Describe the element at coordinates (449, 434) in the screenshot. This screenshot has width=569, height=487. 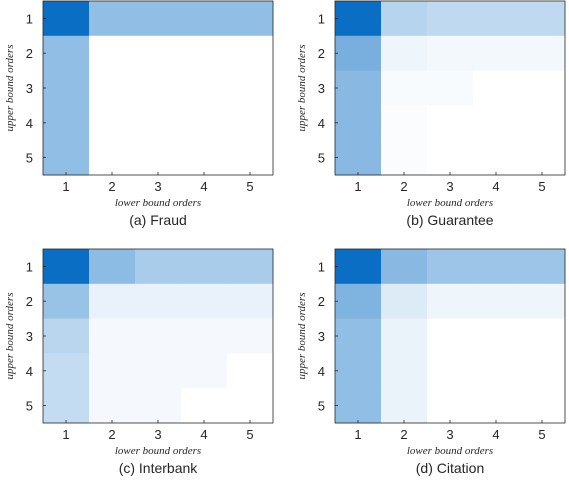
I see `x-tick-label: 3` at that location.